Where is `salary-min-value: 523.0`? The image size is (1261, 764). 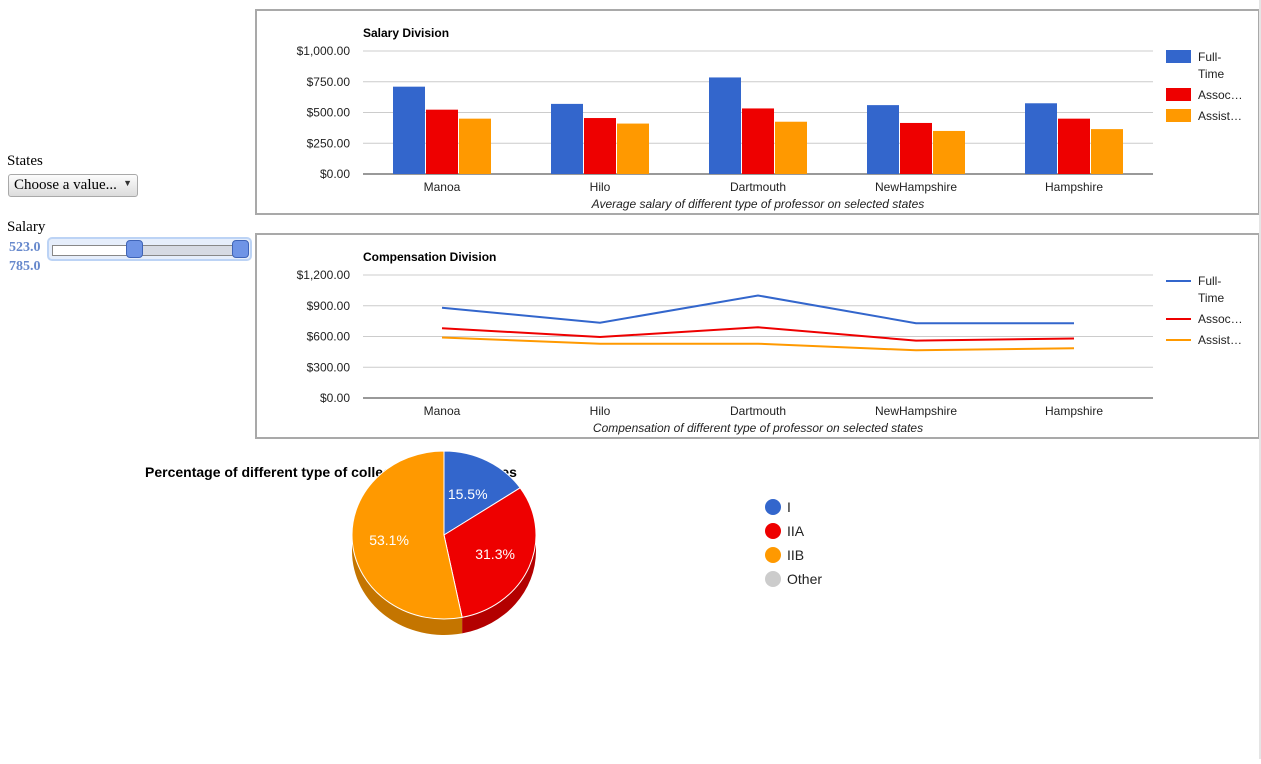 salary-min-value: 523.0 is located at coordinates (25, 247).